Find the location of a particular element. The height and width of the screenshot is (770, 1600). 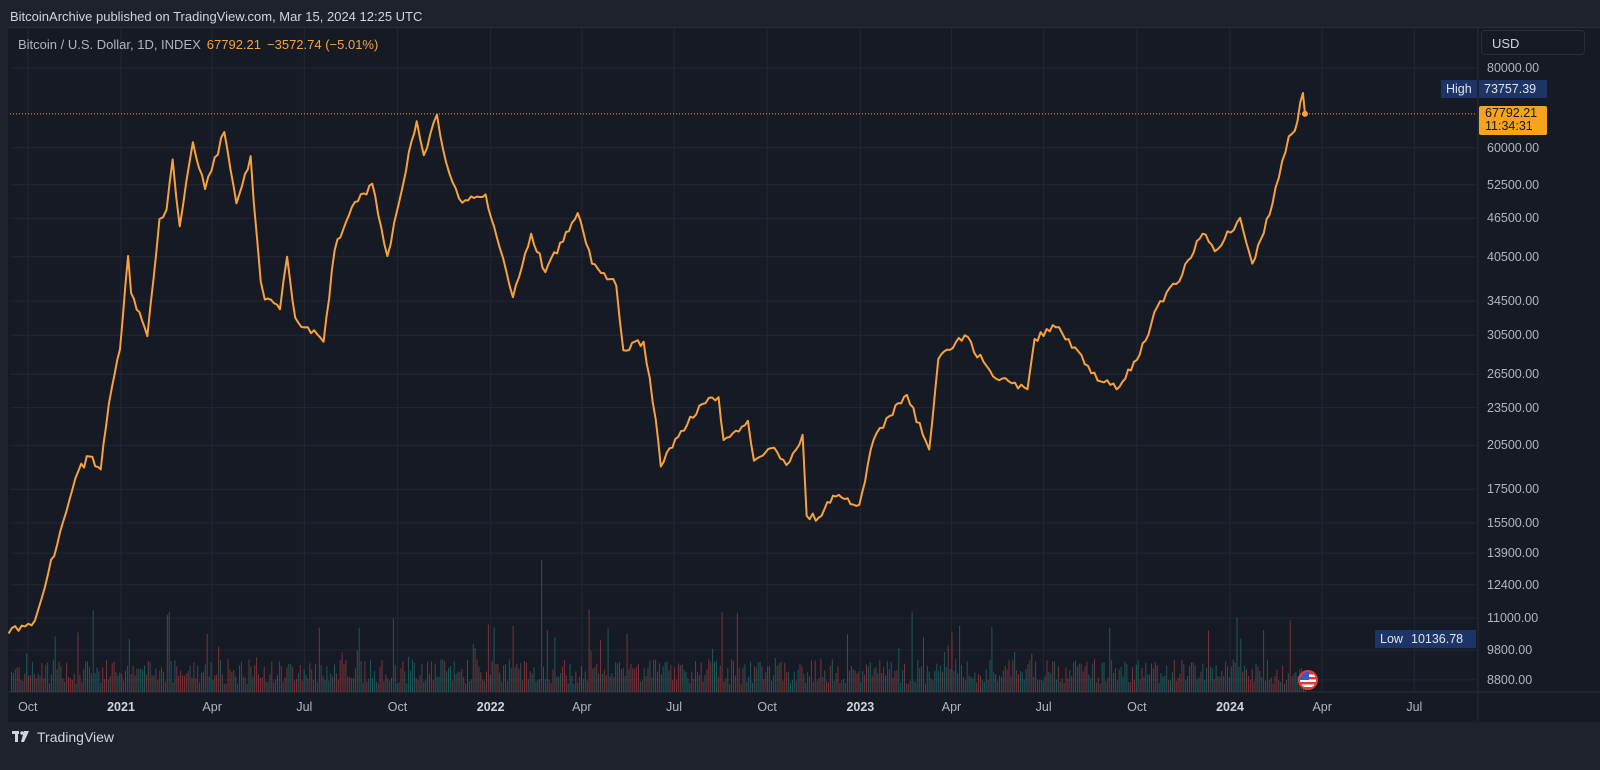

currency-button: USD is located at coordinates (1533, 42).